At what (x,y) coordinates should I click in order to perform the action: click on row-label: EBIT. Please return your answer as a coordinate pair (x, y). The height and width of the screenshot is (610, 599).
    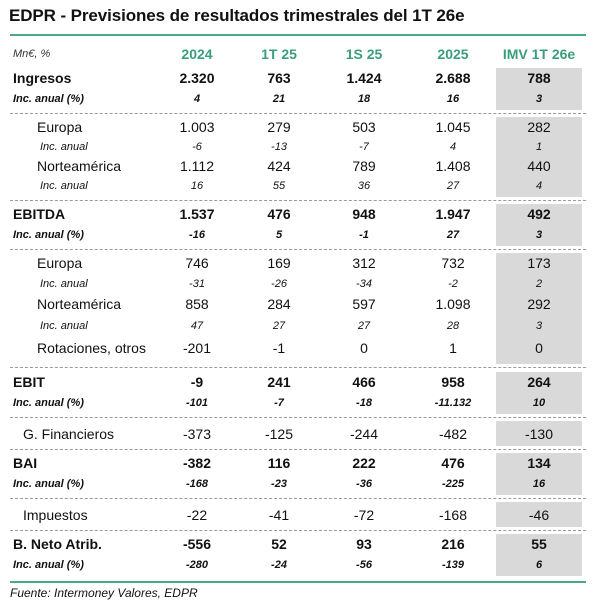
    Looking at the image, I should click on (29, 382).